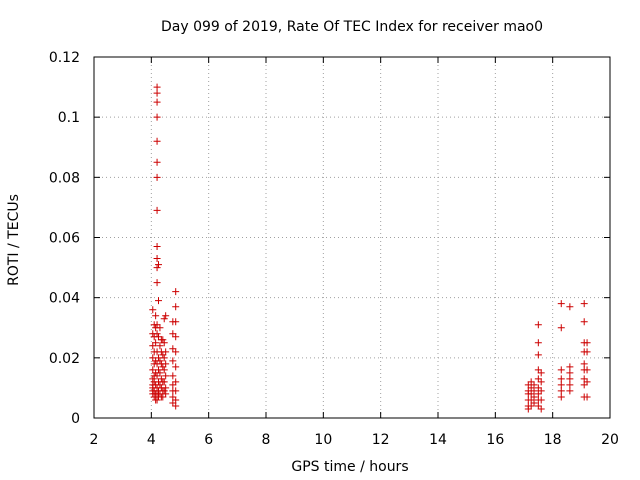 Image resolution: width=640 pixels, height=480 pixels. Describe the element at coordinates (208, 440) in the screenshot. I see `x-tick-label: 6` at that location.